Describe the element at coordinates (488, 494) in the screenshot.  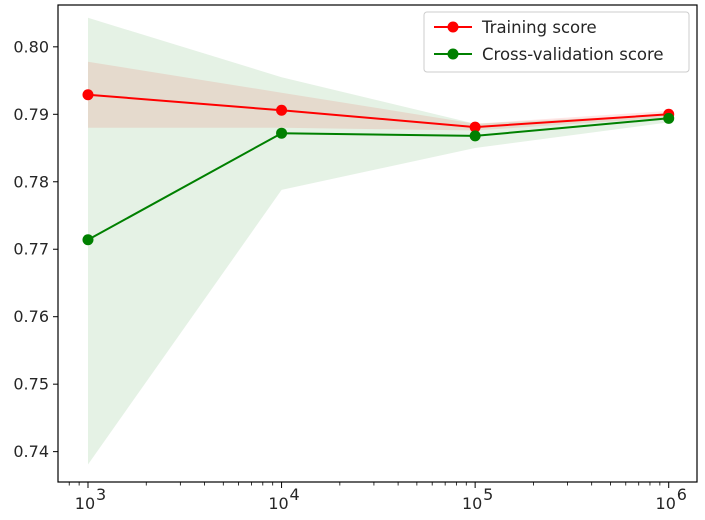
I see `x-tick-exponent-2: 5` at that location.